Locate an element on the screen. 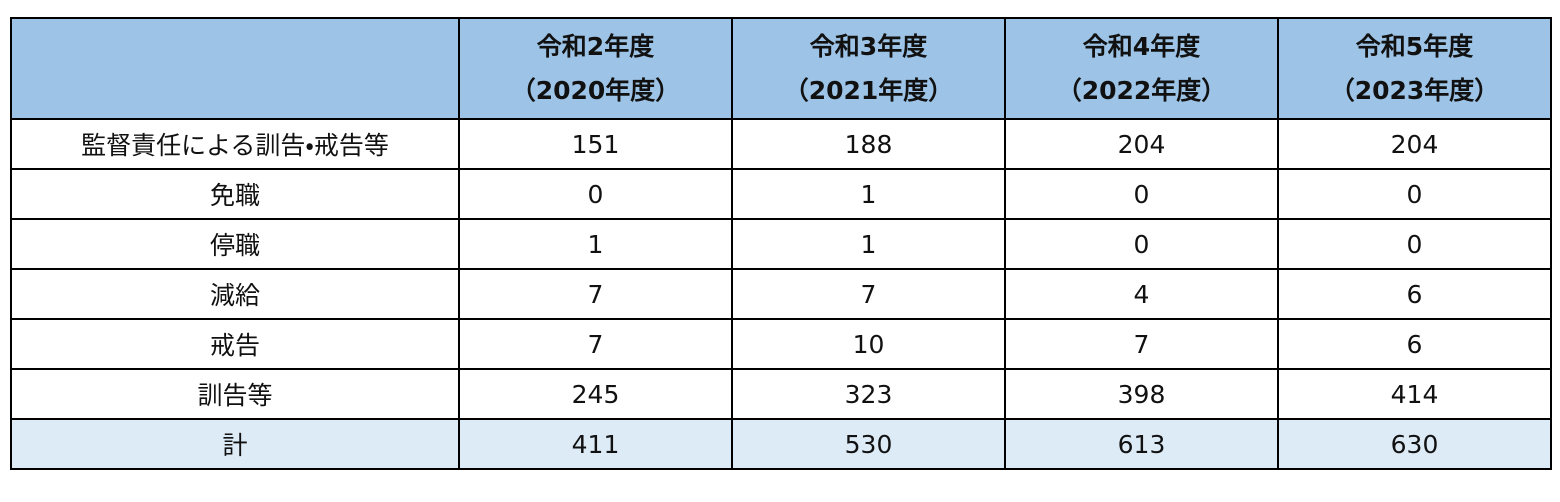  cell-value: 414 is located at coordinates (1414, 394).